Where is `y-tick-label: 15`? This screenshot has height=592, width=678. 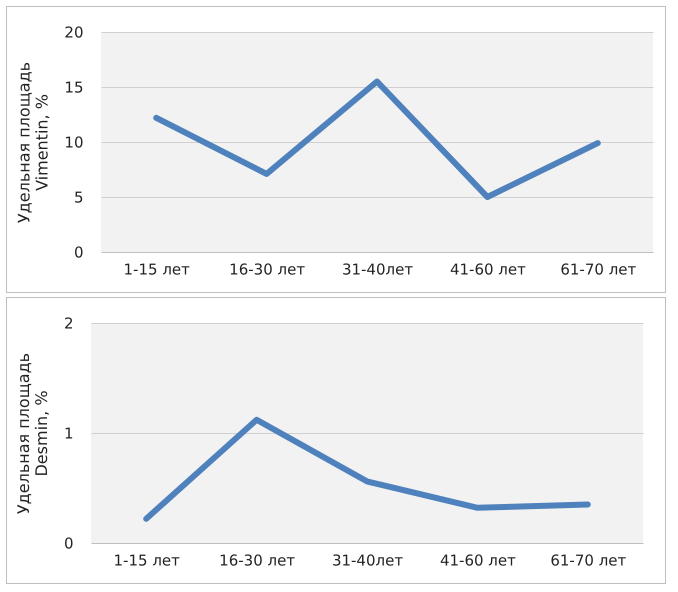 y-tick-label: 15 is located at coordinates (74, 87).